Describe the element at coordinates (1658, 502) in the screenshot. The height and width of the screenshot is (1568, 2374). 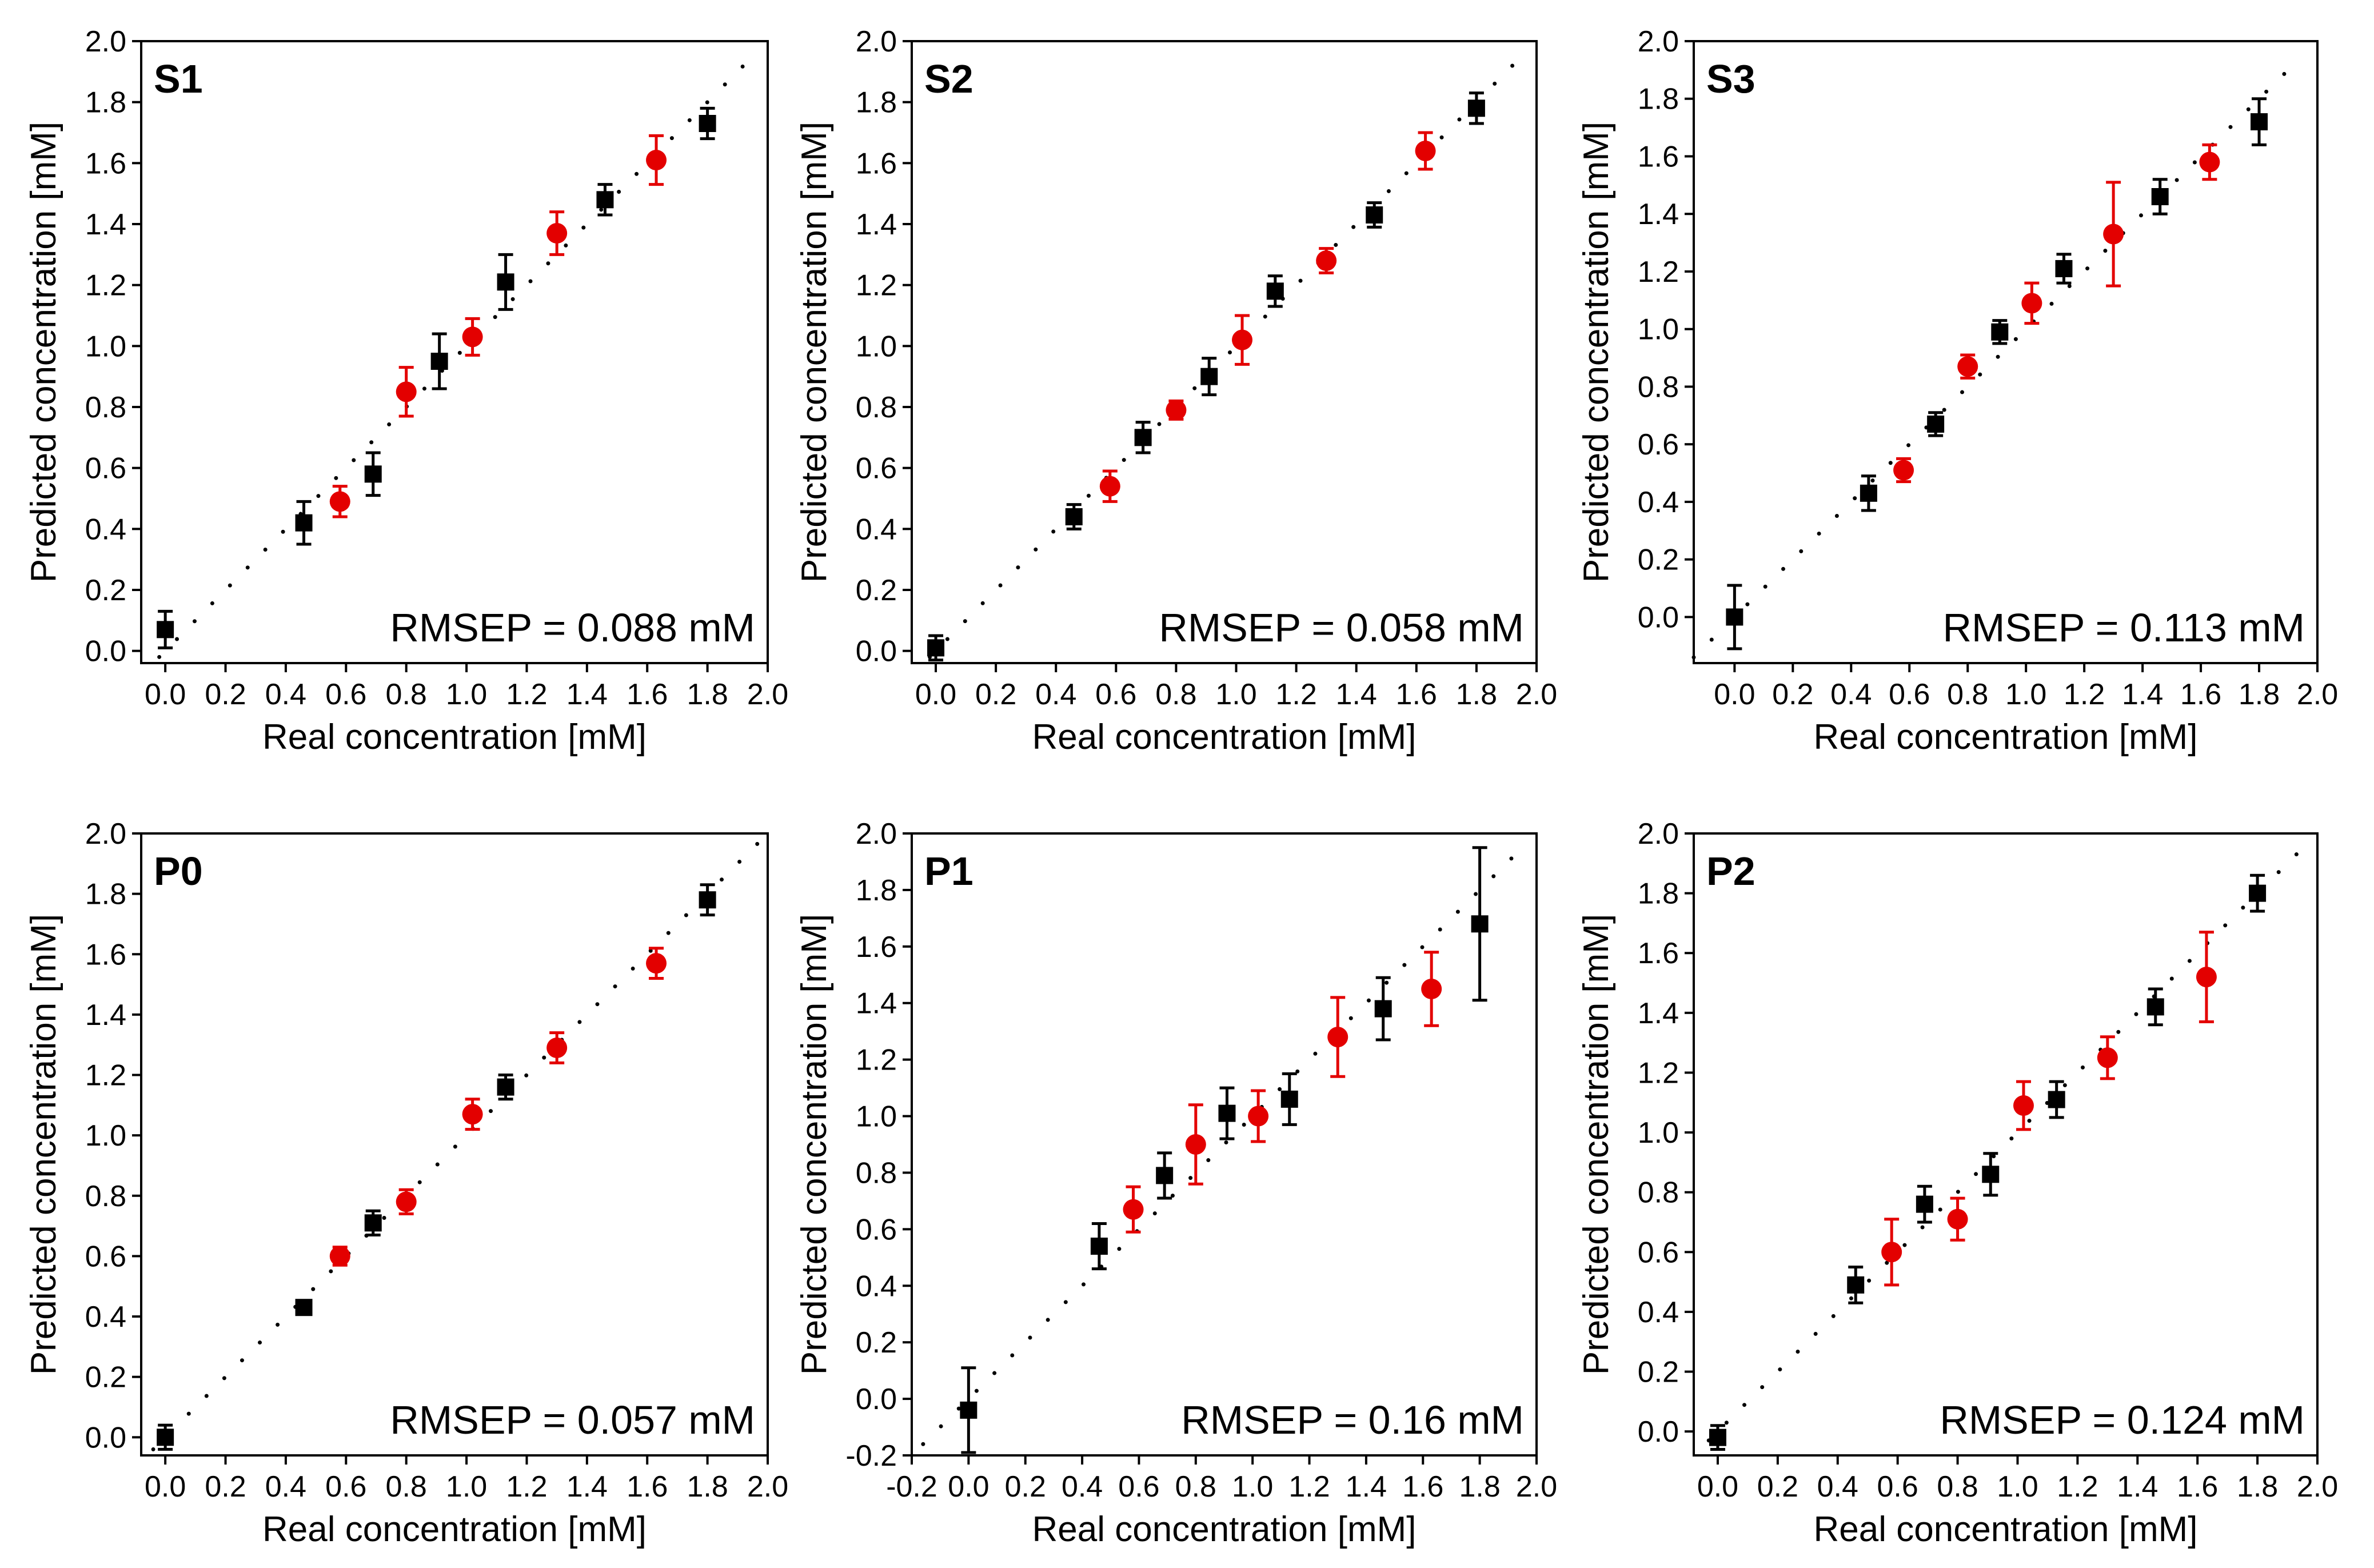
I see `y-tick-label: 0.4` at that location.